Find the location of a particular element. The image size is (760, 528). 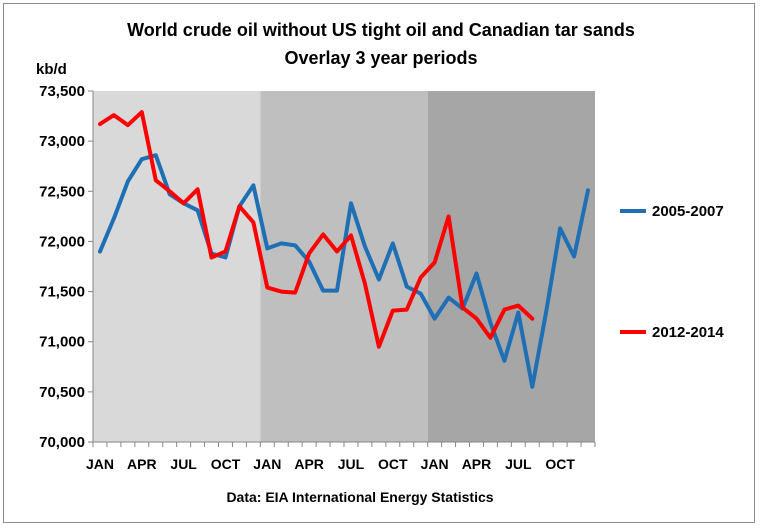

y-tick-label: 71,000 is located at coordinates (62, 342).